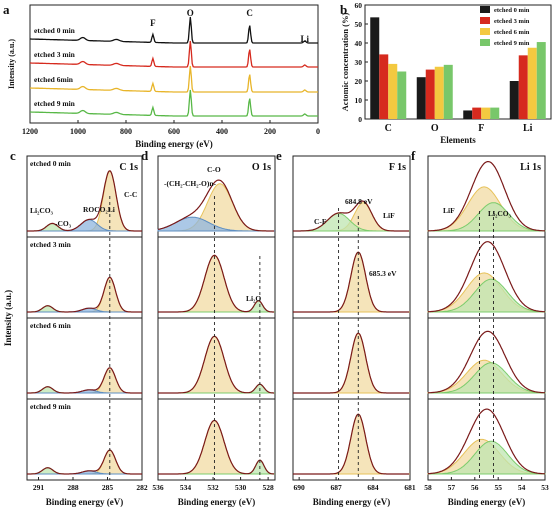  What do you see at coordinates (108, 487) in the screenshot?
I see `panel-c-xtick-label: 285` at bounding box center [108, 487].